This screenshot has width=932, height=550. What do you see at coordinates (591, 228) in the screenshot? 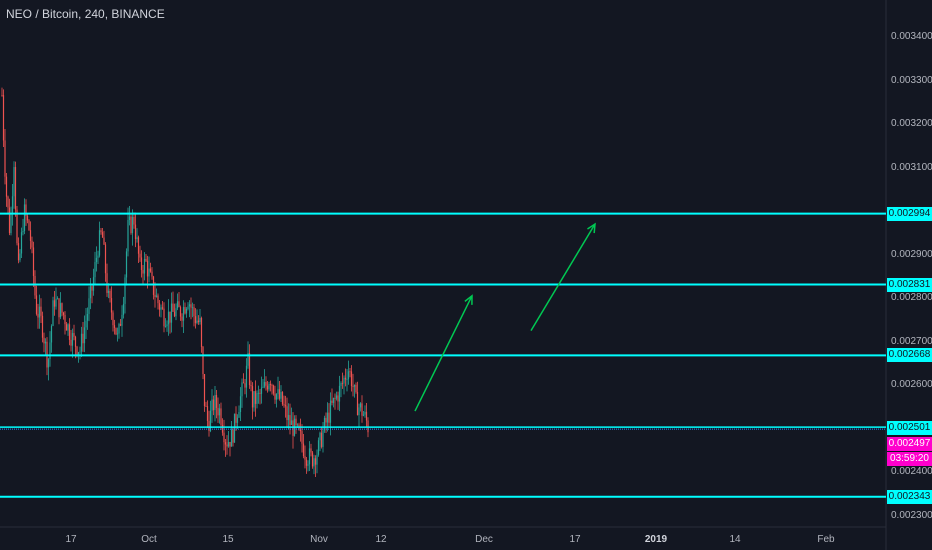
I see `arrow-head` at bounding box center [591, 228].